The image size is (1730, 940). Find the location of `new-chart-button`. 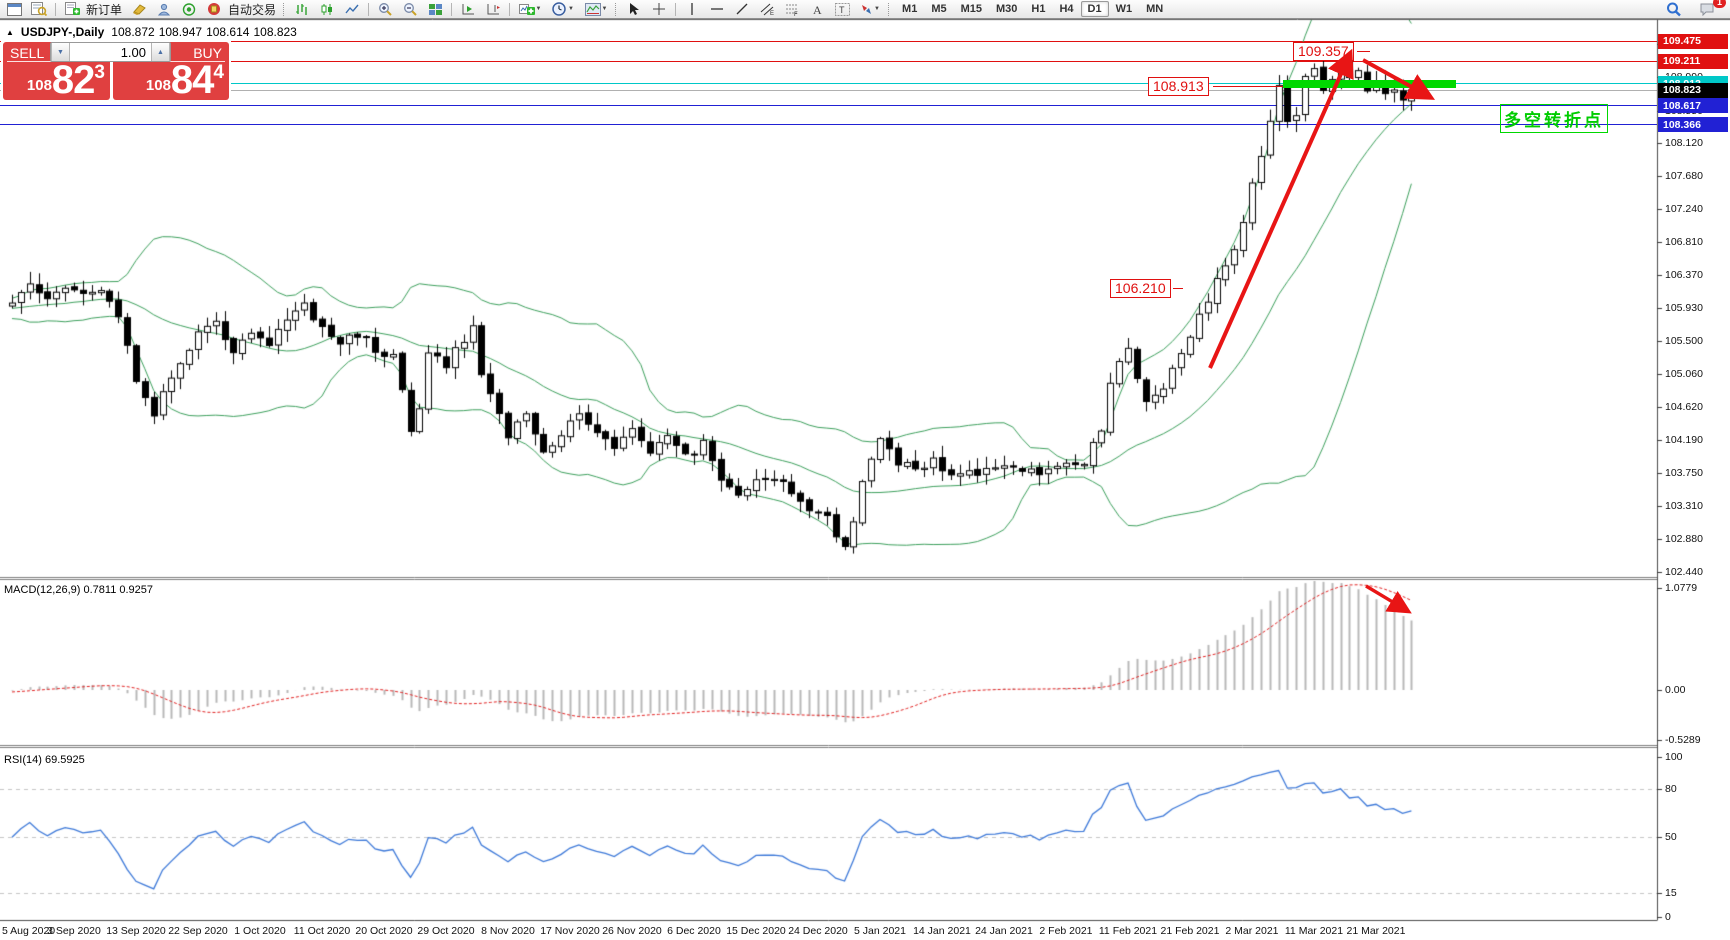

new-chart-button is located at coordinates (14, 9).